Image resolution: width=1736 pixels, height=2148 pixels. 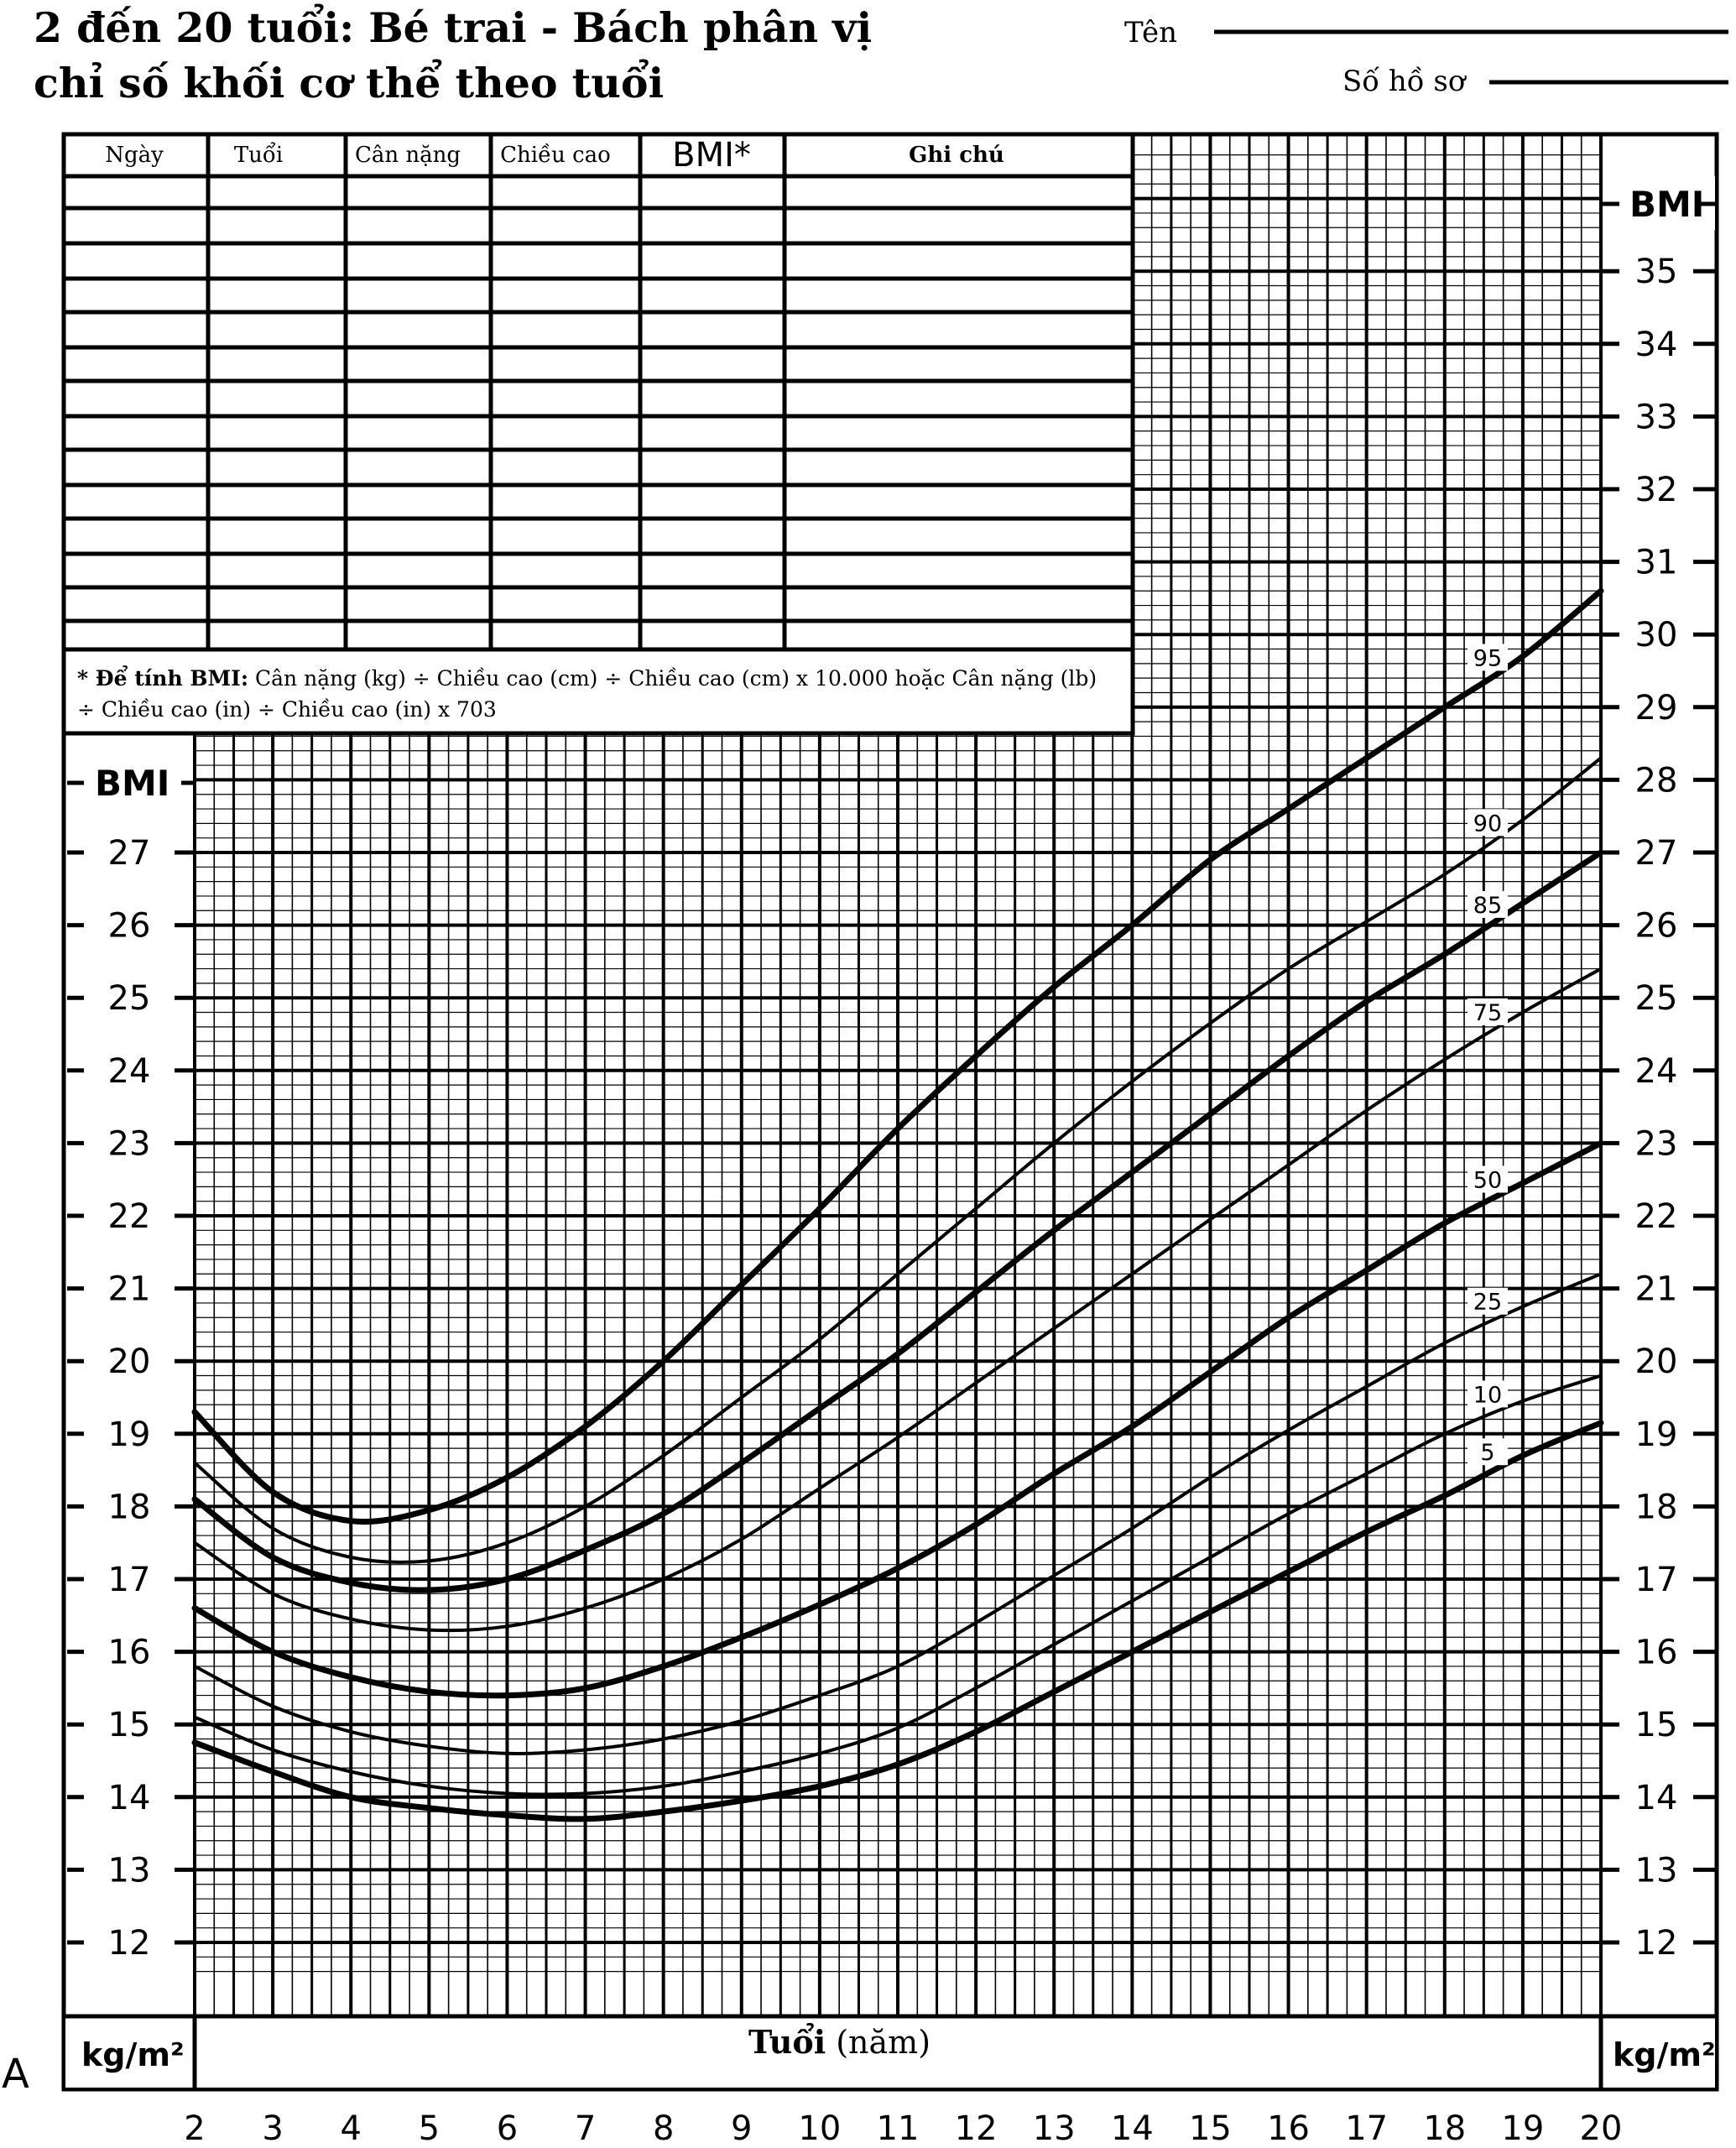 I want to click on left-tick-label: 13, so click(x=129, y=1871).